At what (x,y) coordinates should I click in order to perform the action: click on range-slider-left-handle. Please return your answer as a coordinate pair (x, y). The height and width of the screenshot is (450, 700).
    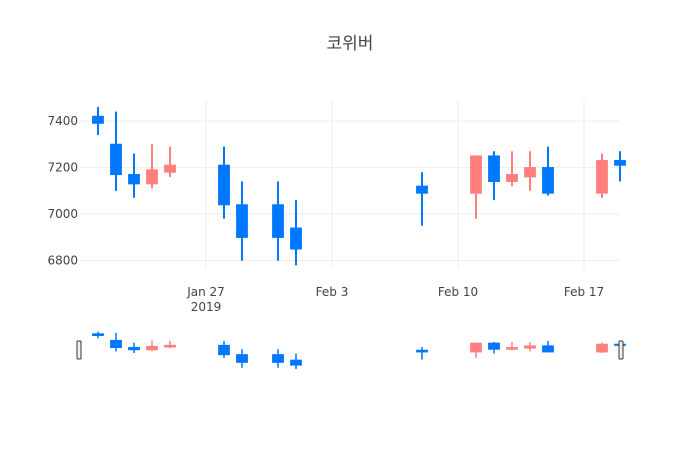
    Looking at the image, I should click on (79, 350).